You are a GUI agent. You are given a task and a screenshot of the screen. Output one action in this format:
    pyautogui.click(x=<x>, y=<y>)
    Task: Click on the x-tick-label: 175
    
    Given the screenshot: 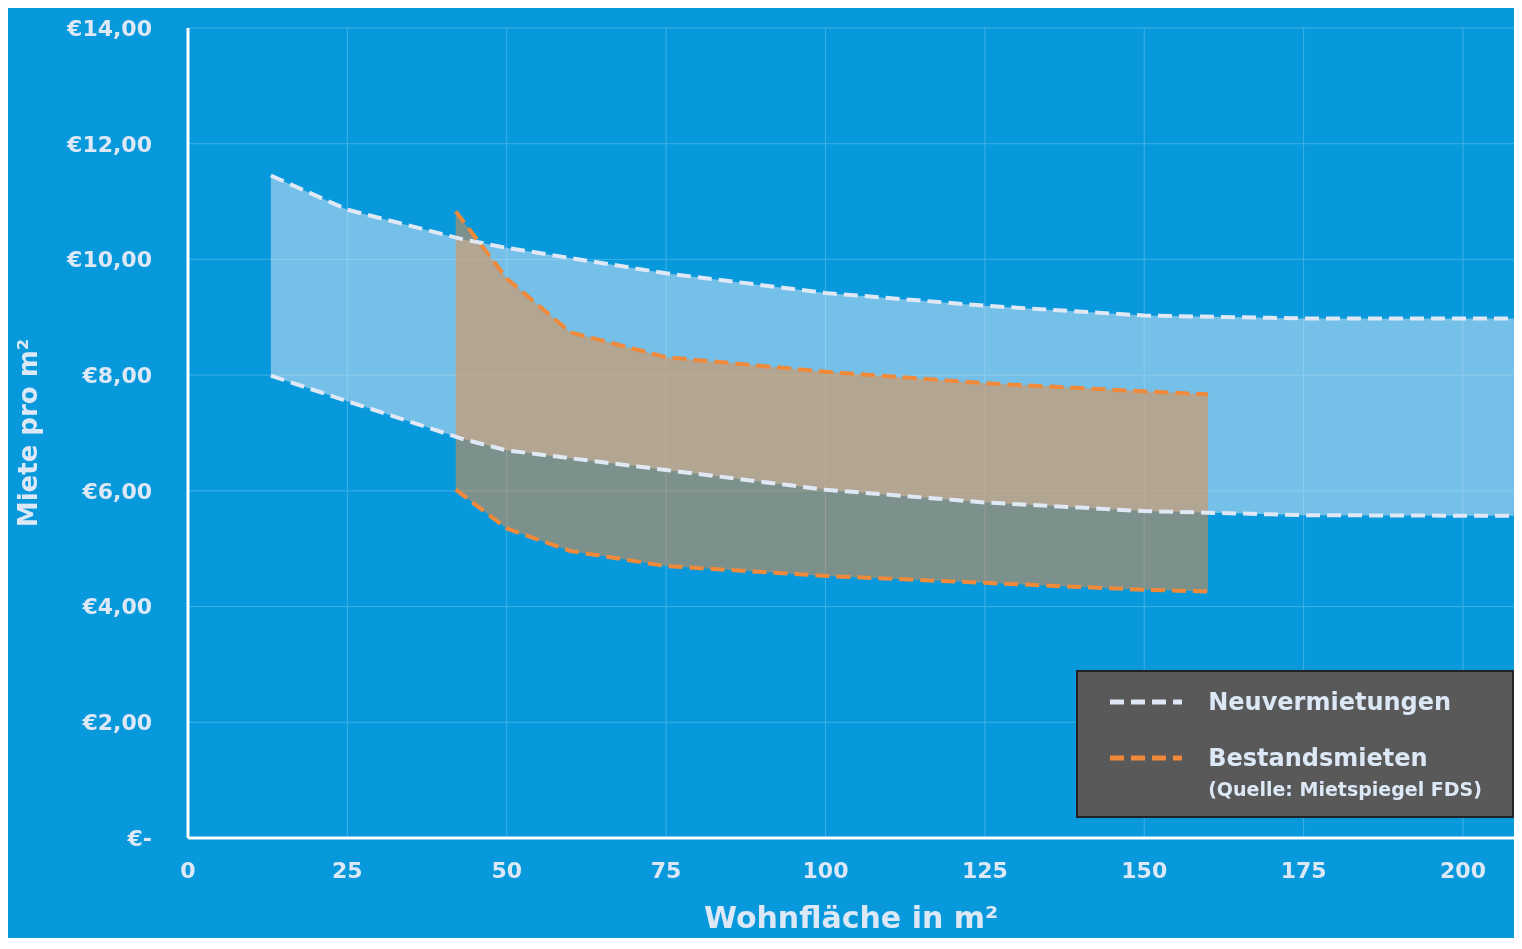 What is the action you would take?
    pyautogui.click(x=1303, y=870)
    